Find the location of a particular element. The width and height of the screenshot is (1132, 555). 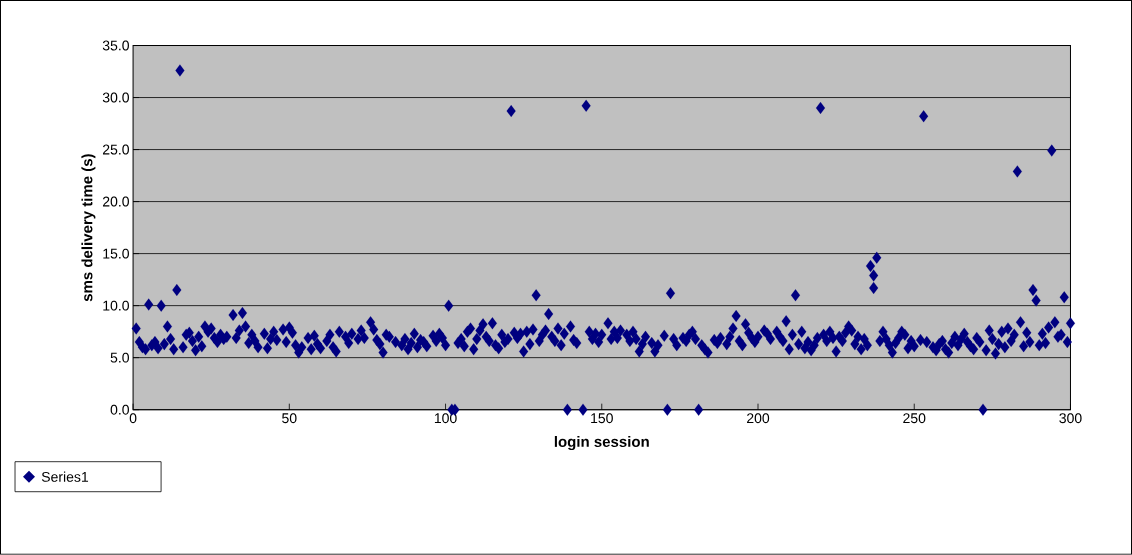

x-axis-title: login session is located at coordinates (601, 443).